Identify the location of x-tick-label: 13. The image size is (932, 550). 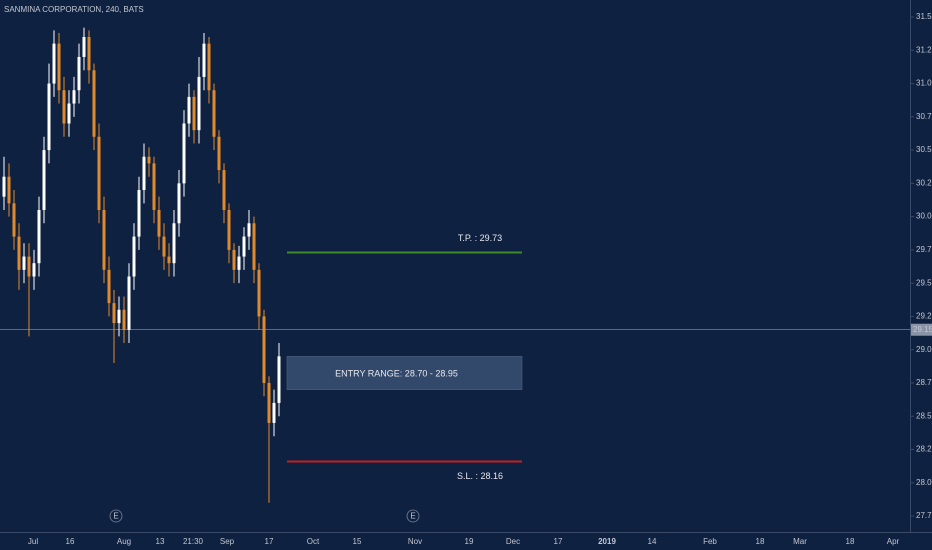
(160, 541).